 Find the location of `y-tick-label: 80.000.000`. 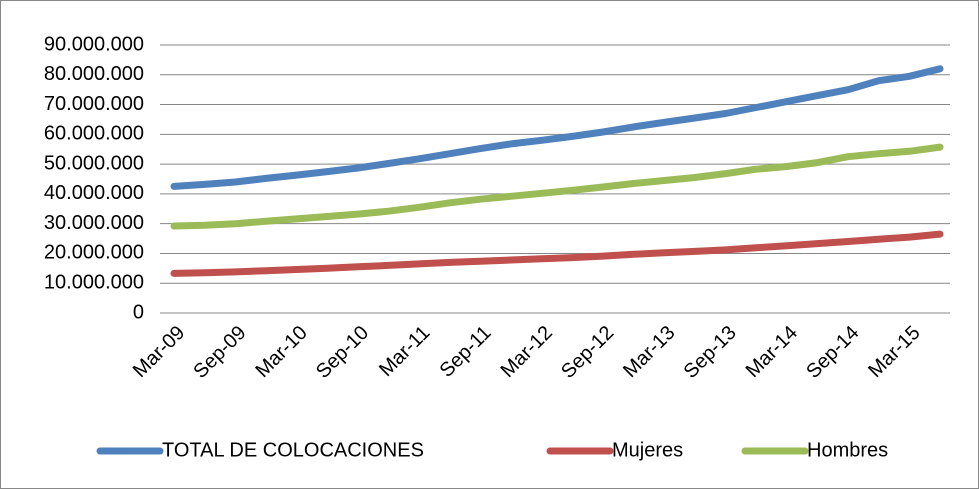

y-tick-label: 80.000.000 is located at coordinates (94, 74).